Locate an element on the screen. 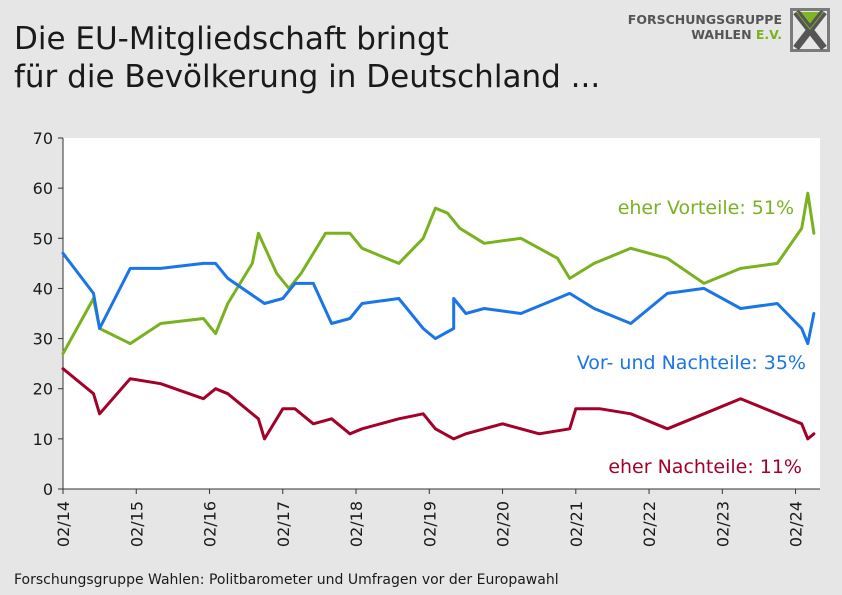 This screenshot has height=595, width=842. y-tick-label: 50 is located at coordinates (43, 238).